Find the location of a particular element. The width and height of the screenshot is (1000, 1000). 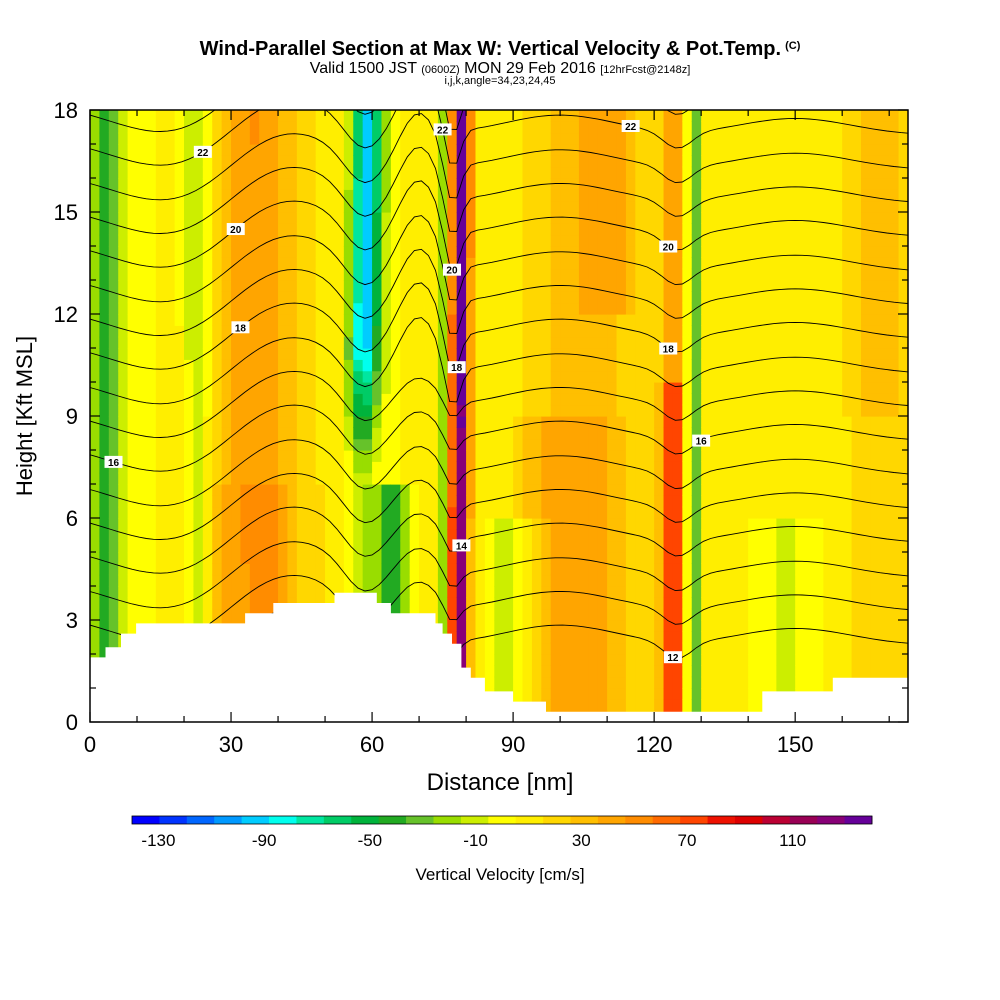

contour-label-text: 18 is located at coordinates (241, 328).